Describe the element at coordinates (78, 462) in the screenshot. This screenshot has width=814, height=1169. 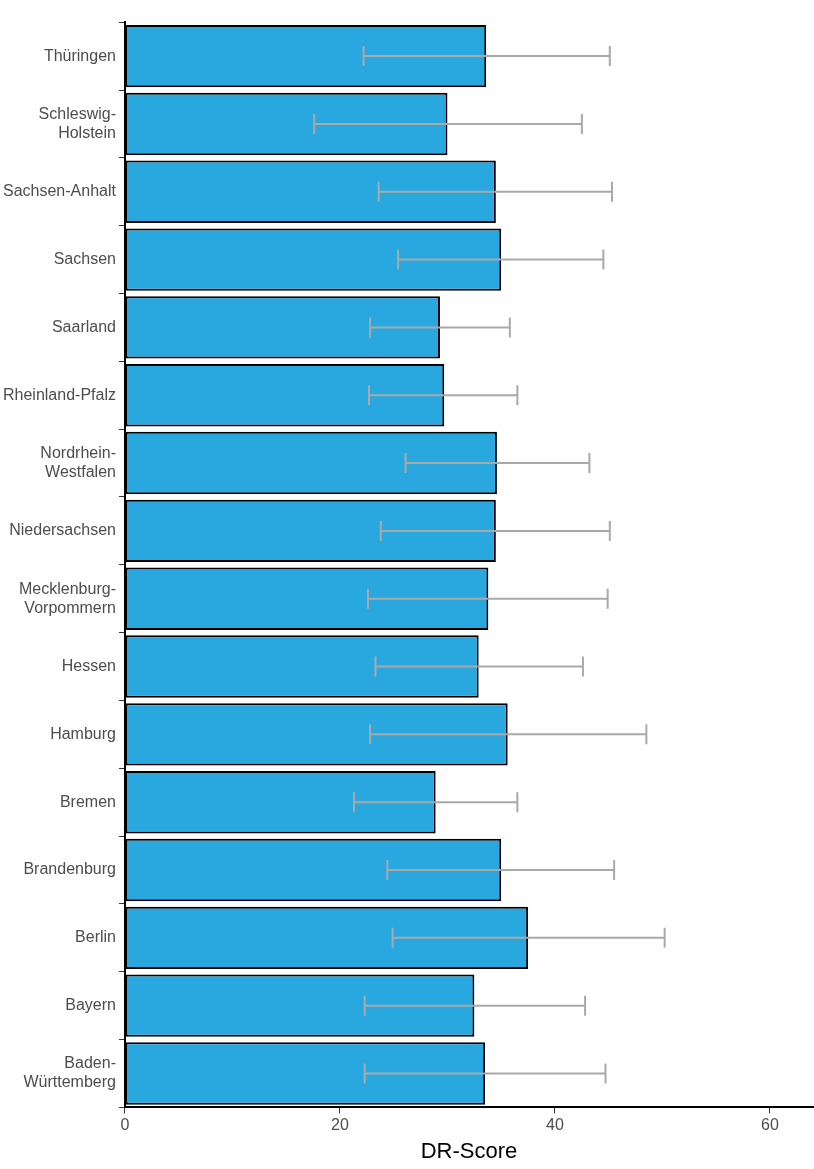
I see `y-tick-label: Nordrhein- Westfalen` at that location.